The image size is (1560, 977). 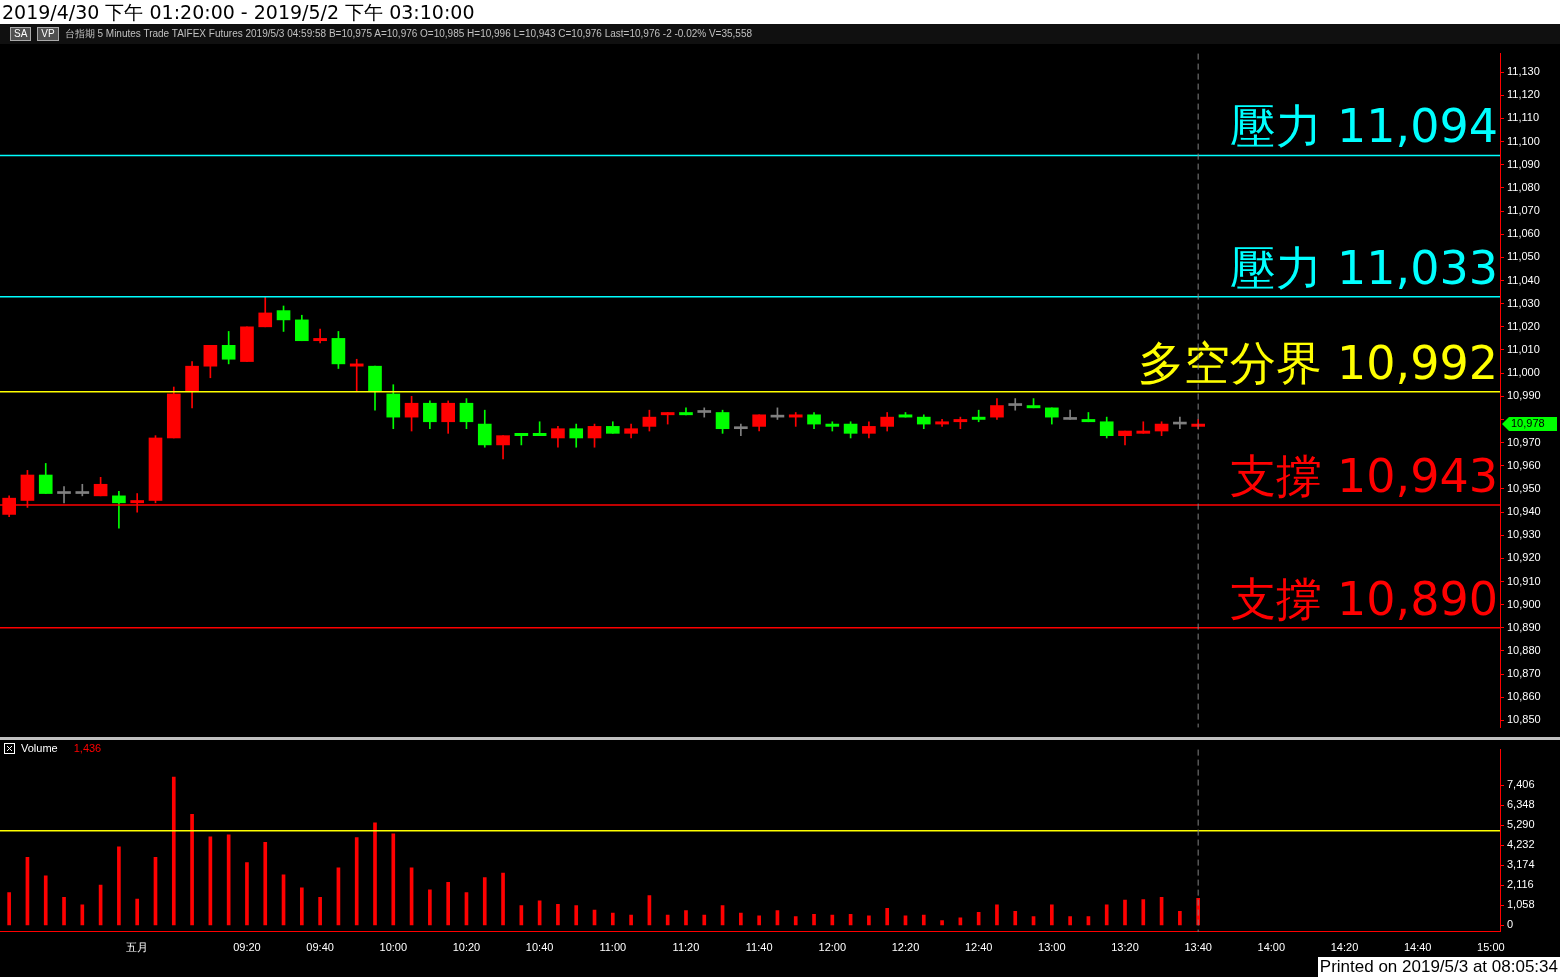 I want to click on y-tick-label: 10,890, so click(x=1524, y=626).